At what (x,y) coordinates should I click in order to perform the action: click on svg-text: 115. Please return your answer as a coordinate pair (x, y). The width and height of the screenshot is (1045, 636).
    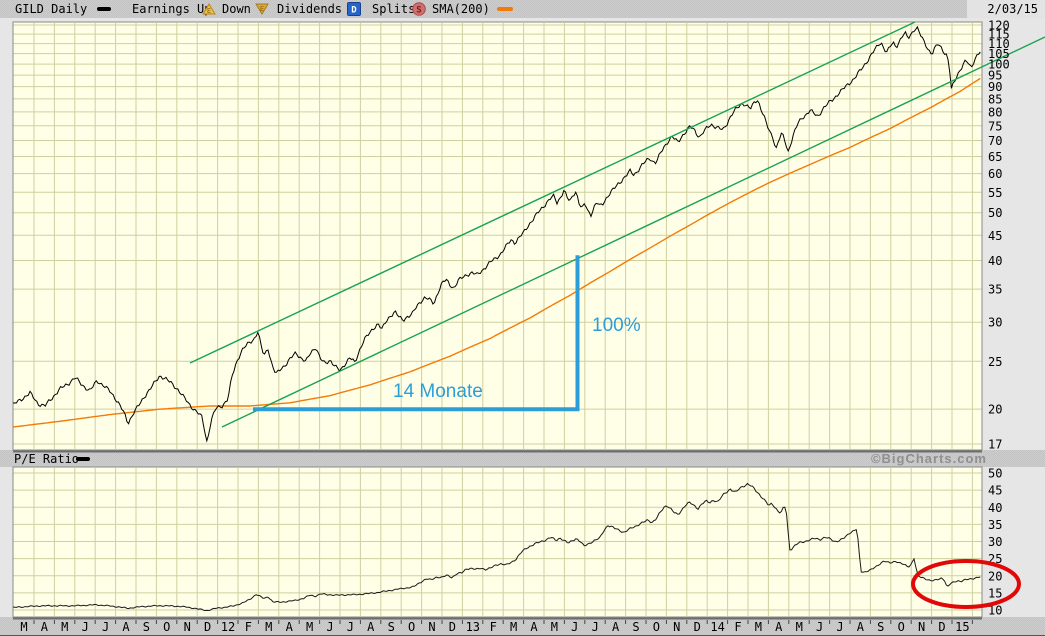
    Looking at the image, I should click on (999, 35).